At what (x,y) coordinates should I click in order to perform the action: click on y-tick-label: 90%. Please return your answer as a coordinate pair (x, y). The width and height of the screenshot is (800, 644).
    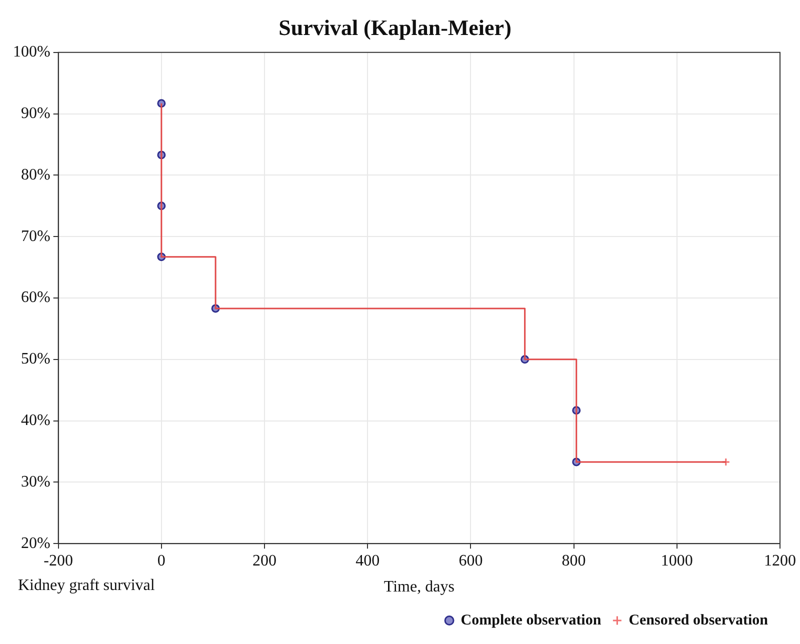
    Looking at the image, I should click on (35, 113).